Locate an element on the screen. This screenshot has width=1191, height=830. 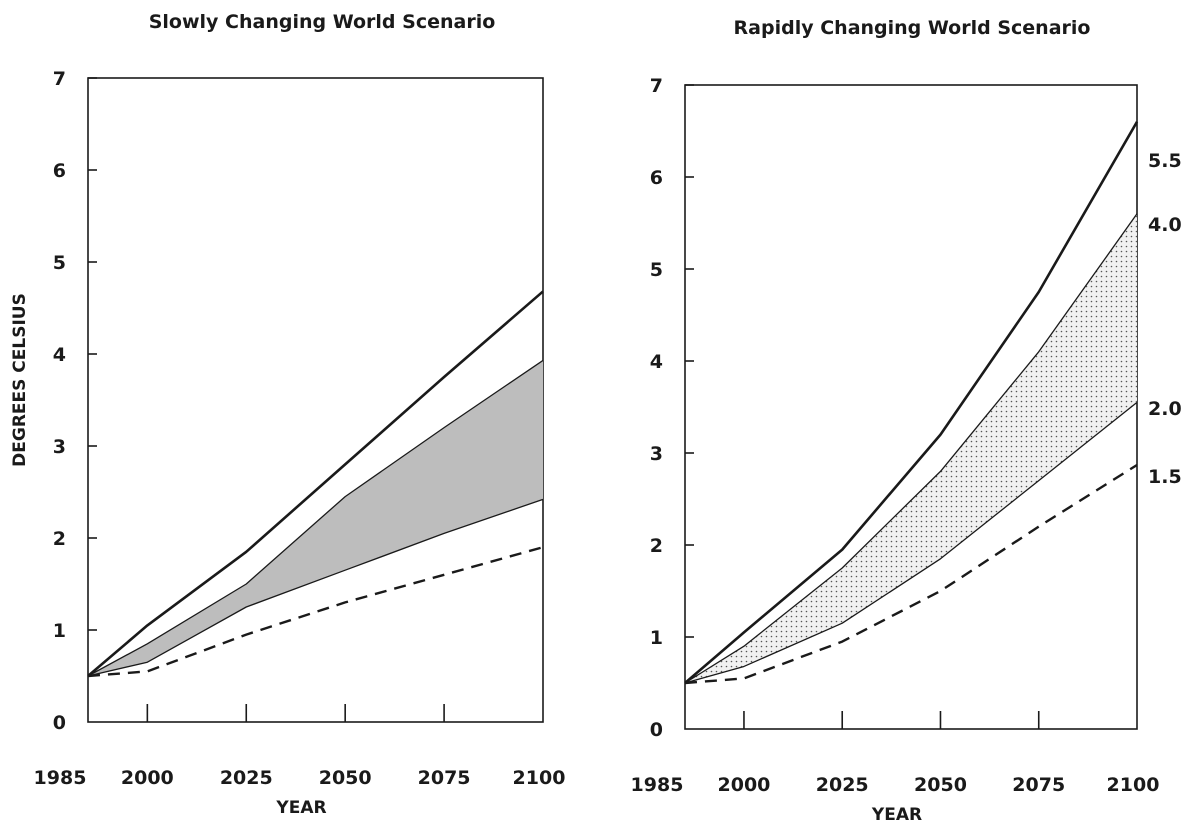
series-line-band-upper is located at coordinates (315, 518).